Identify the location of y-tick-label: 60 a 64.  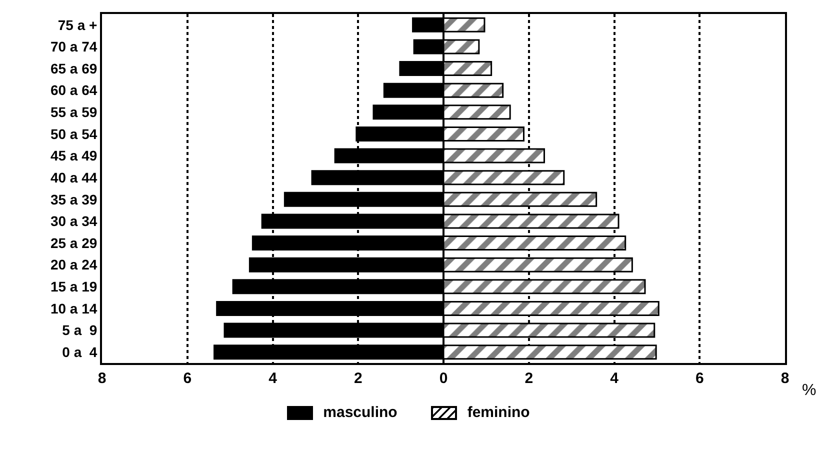
(74, 90).